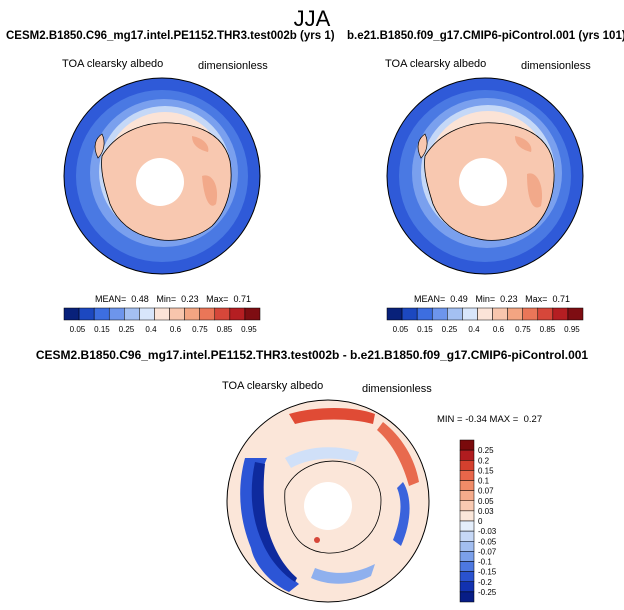  I want to click on colorbar-tick-label: 0.1, so click(484, 481).